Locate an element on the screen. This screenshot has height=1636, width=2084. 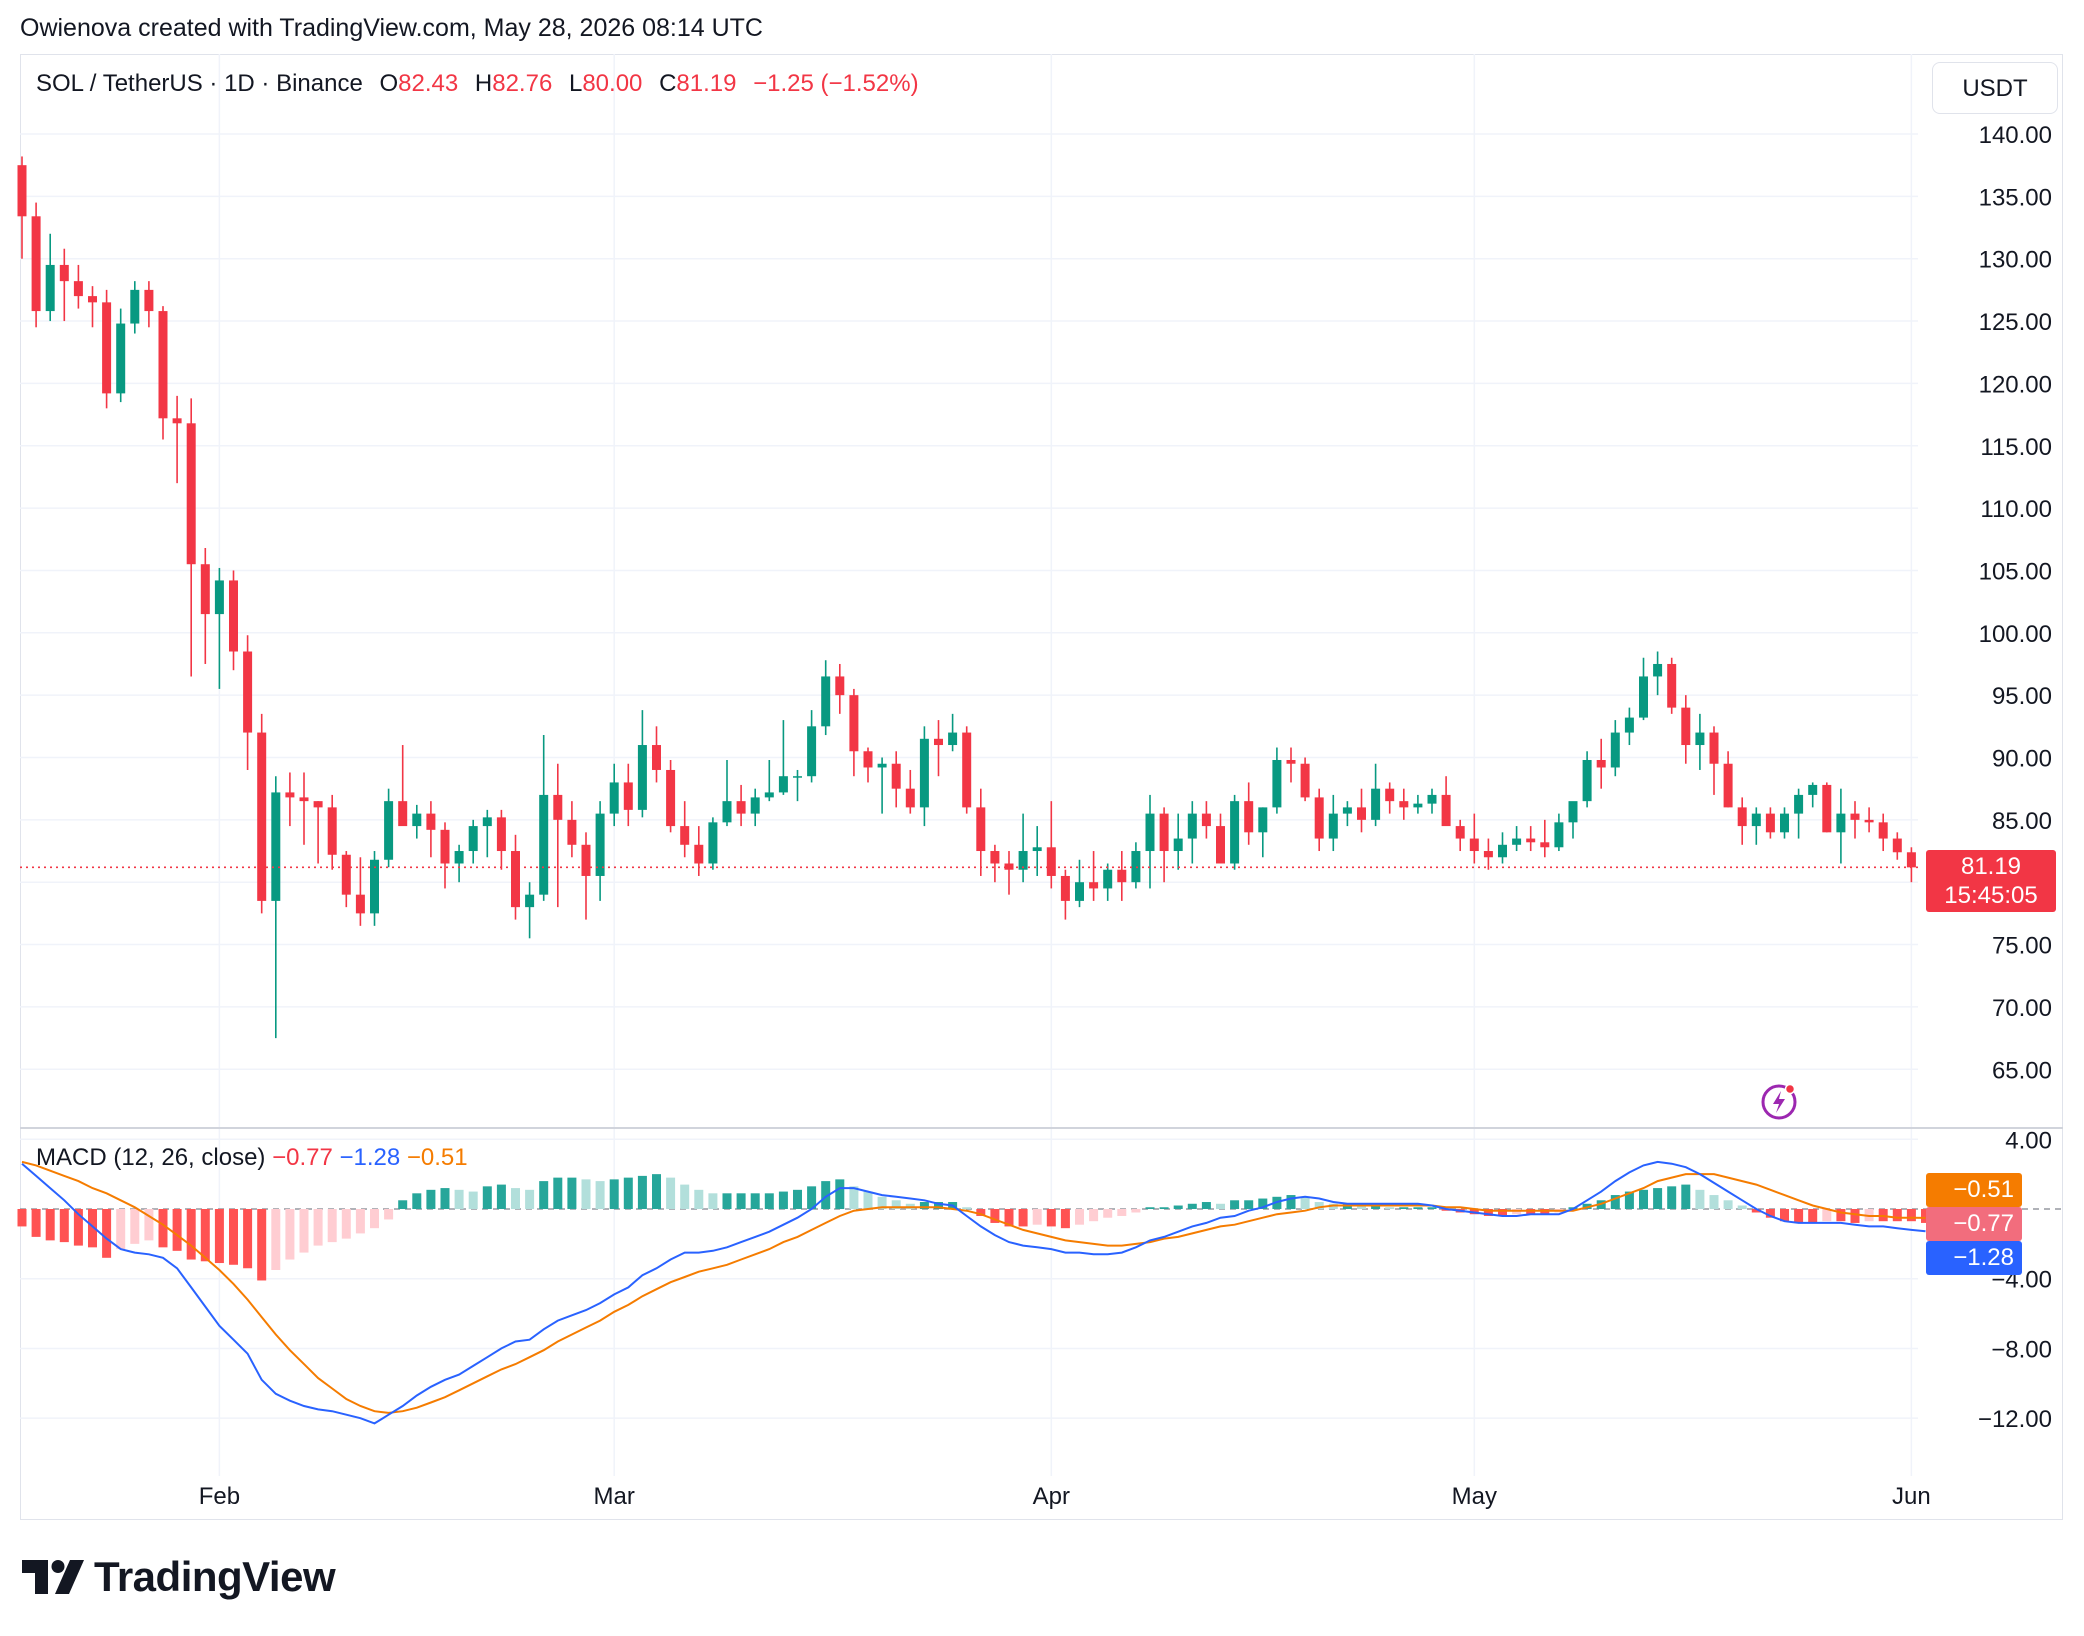
macd-signal-tag: −0.51 is located at coordinates (1974, 1190).